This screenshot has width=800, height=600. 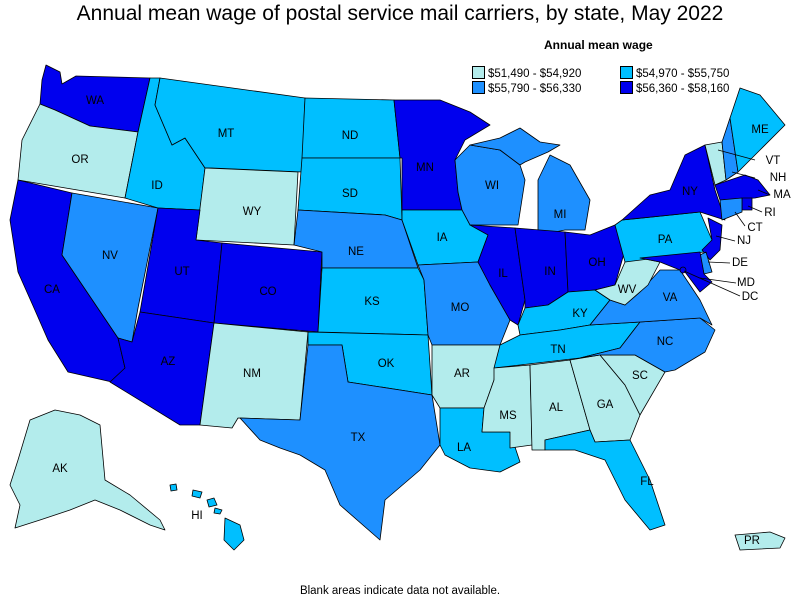 What do you see at coordinates (605, 405) in the screenshot?
I see `state-label-GA: GA` at bounding box center [605, 405].